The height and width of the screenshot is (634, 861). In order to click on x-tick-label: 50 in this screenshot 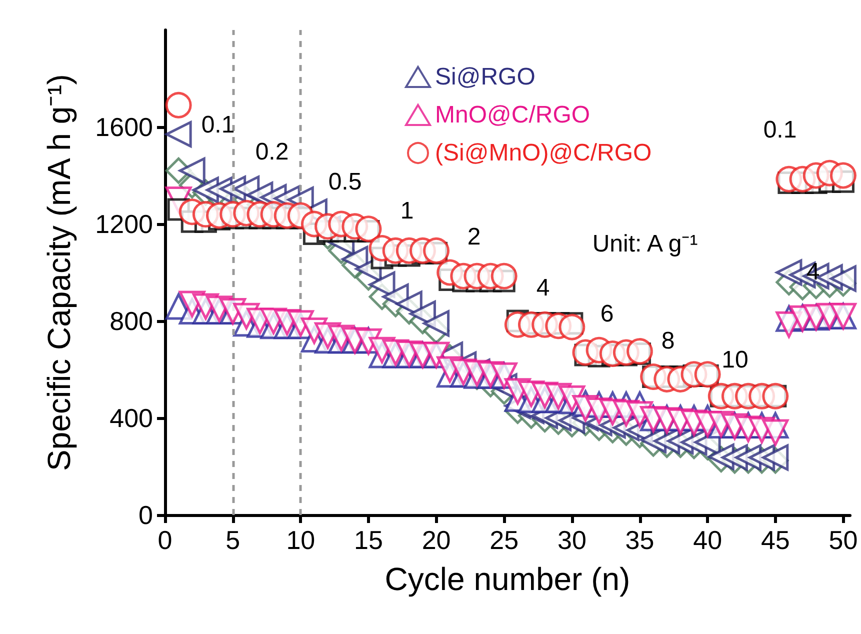, I will do `click(843, 540)`.